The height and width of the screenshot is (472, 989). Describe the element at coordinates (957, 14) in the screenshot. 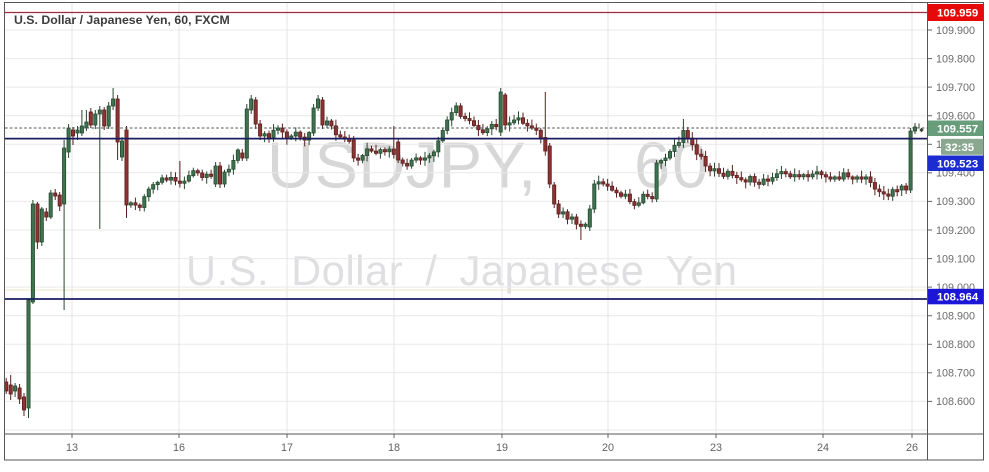

I see `svg-text: 109.959` at that location.